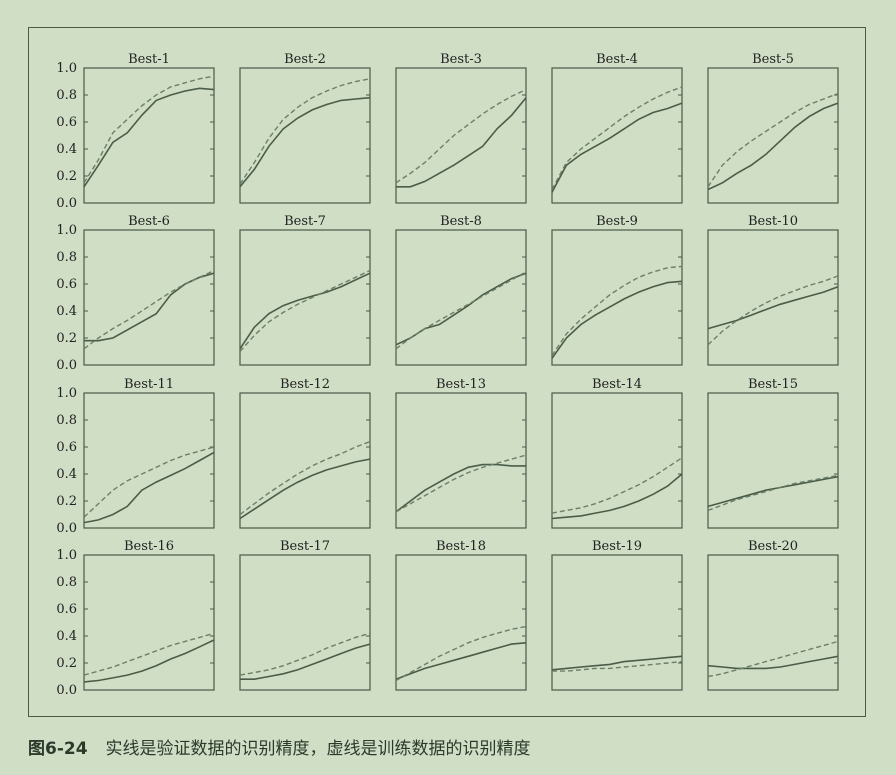  I want to click on figure-caption: 图6-24 实线是验证数据的识别精度，虚线是训练数据的识别精度, so click(279, 746).